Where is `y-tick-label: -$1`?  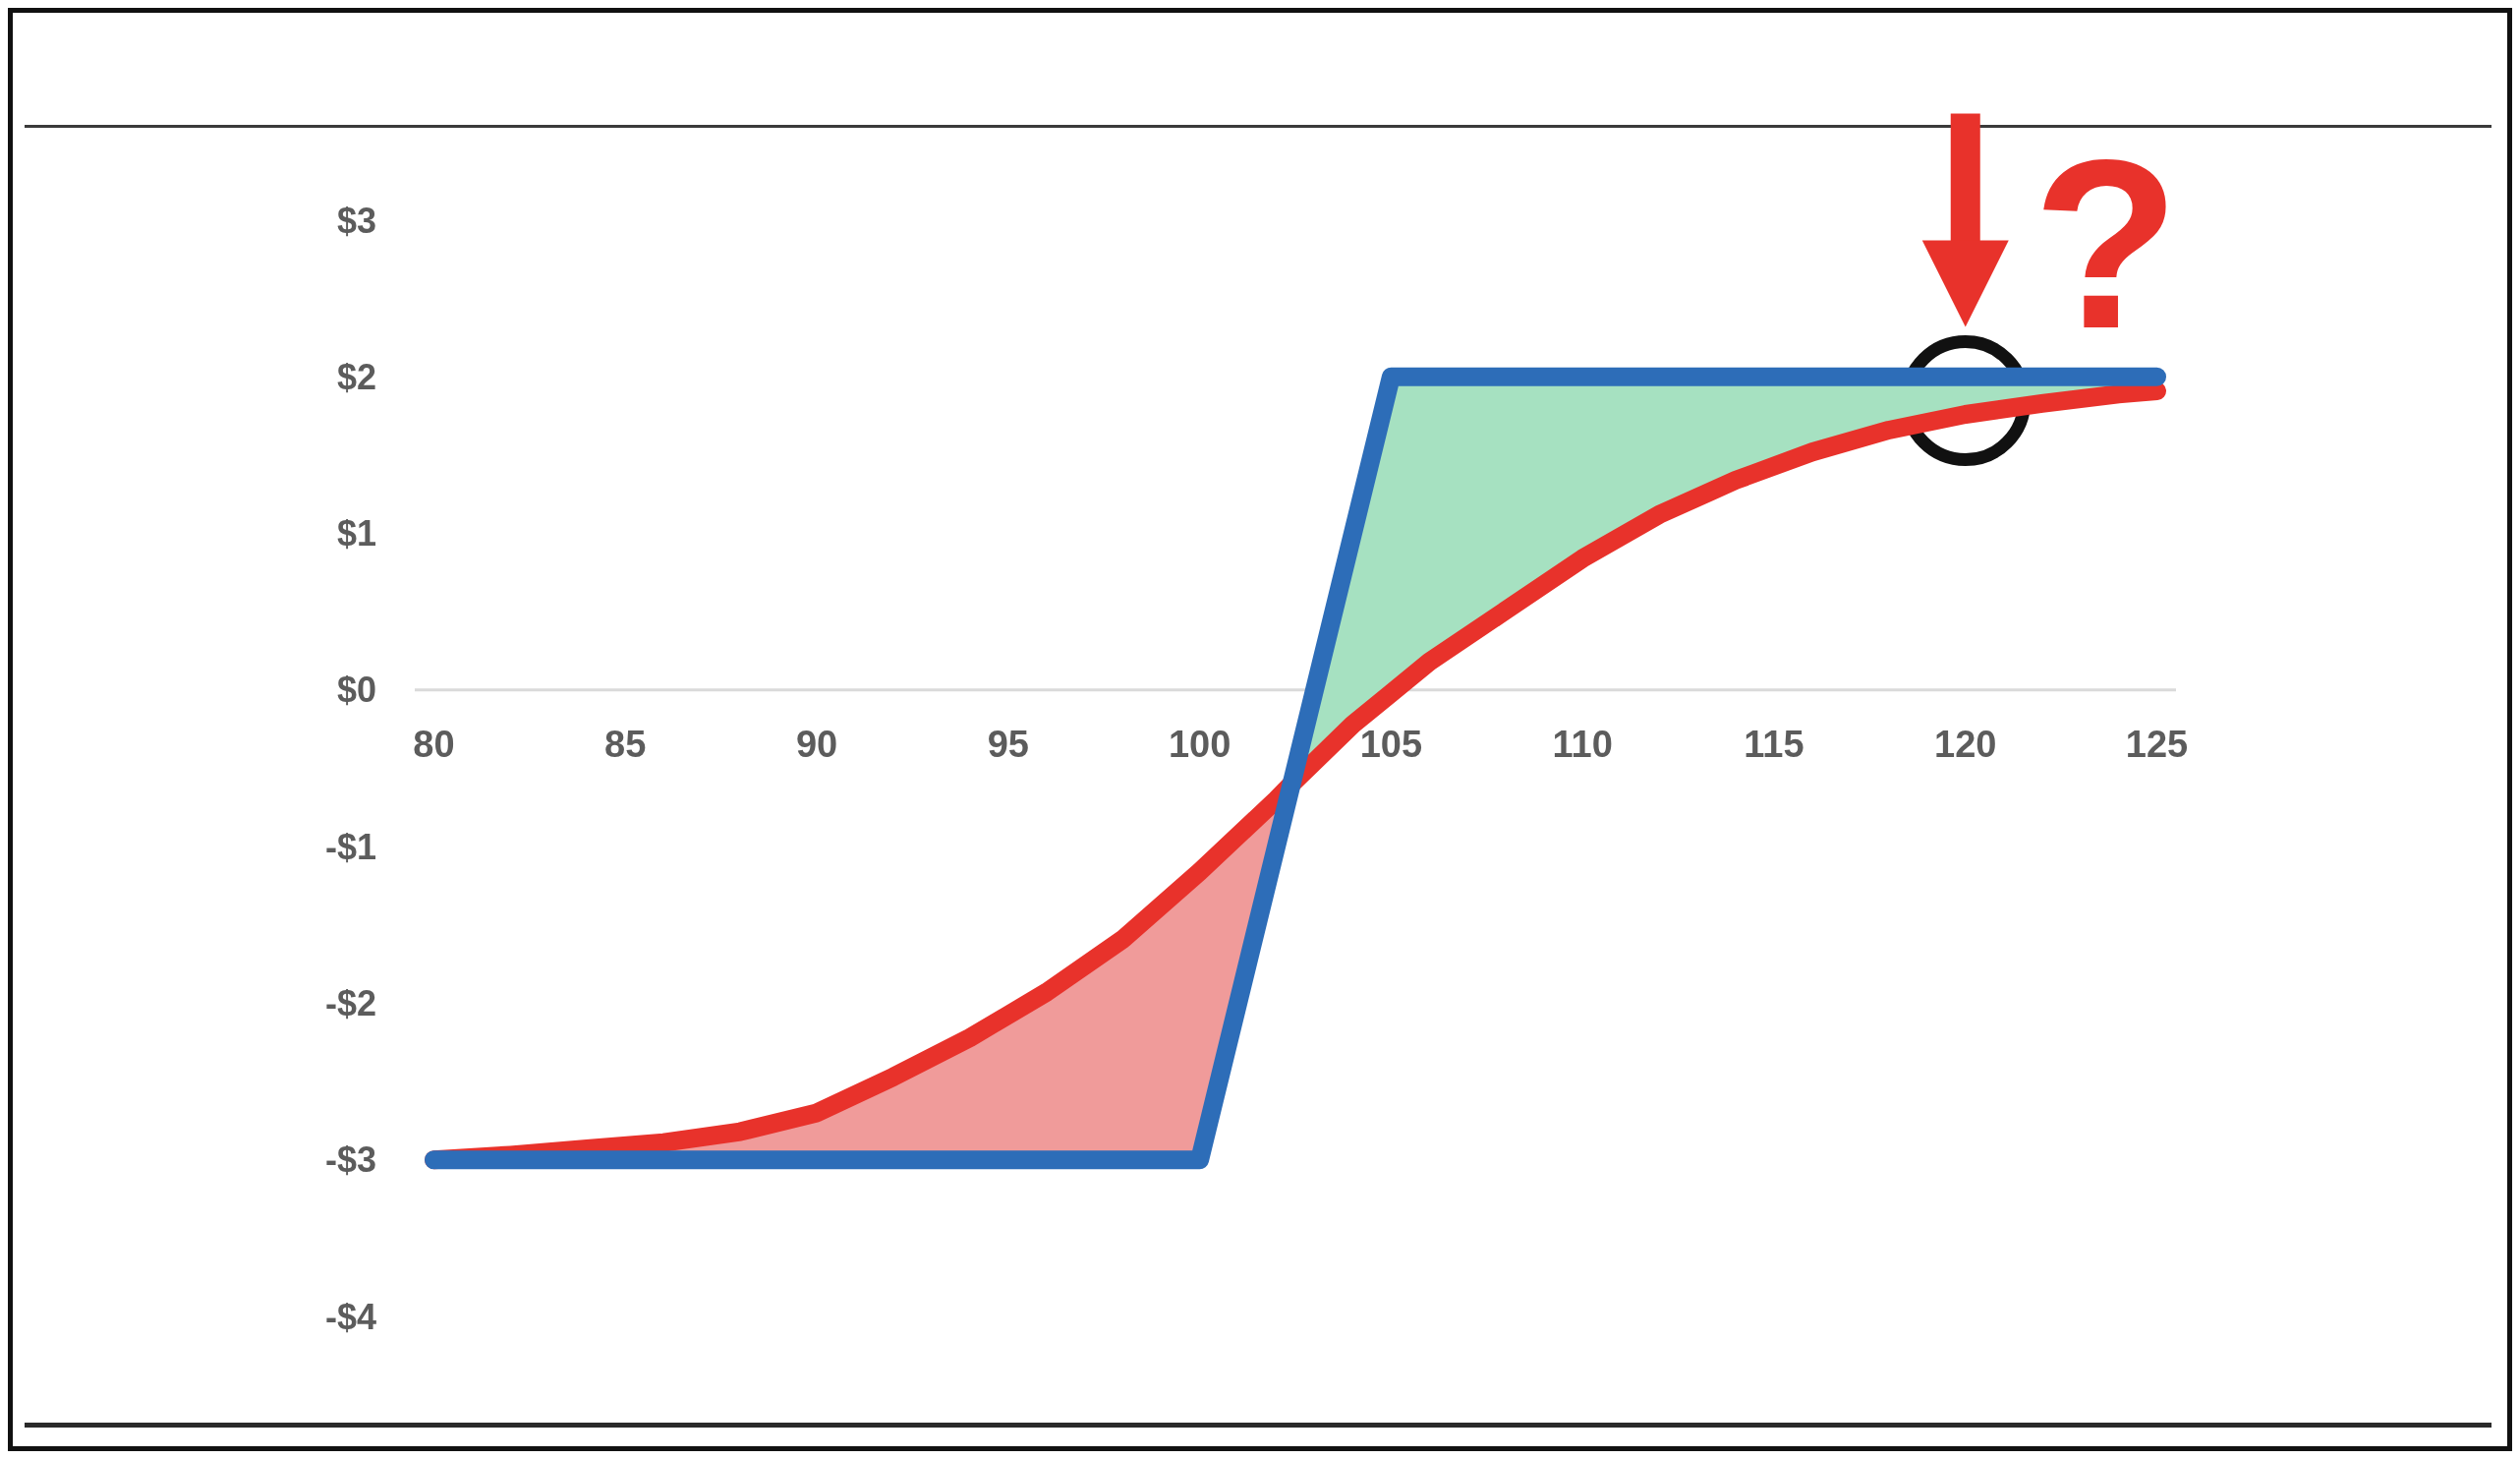
y-tick-label: -$1 is located at coordinates (350, 846).